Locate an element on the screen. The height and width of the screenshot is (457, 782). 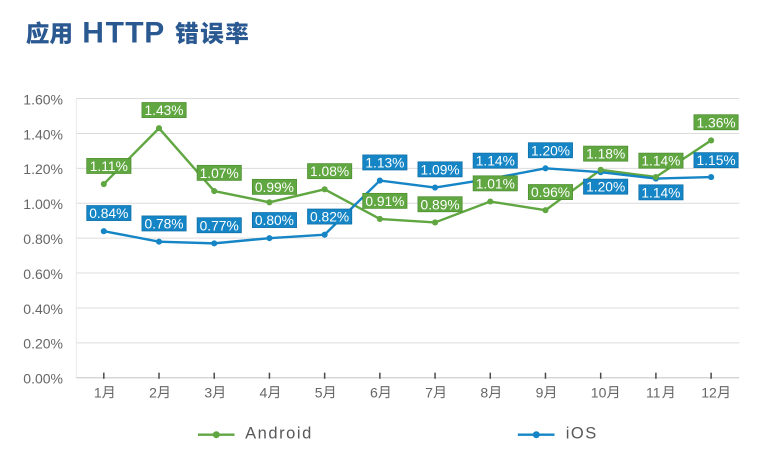
svg-text: 1.40% is located at coordinates (43, 134).